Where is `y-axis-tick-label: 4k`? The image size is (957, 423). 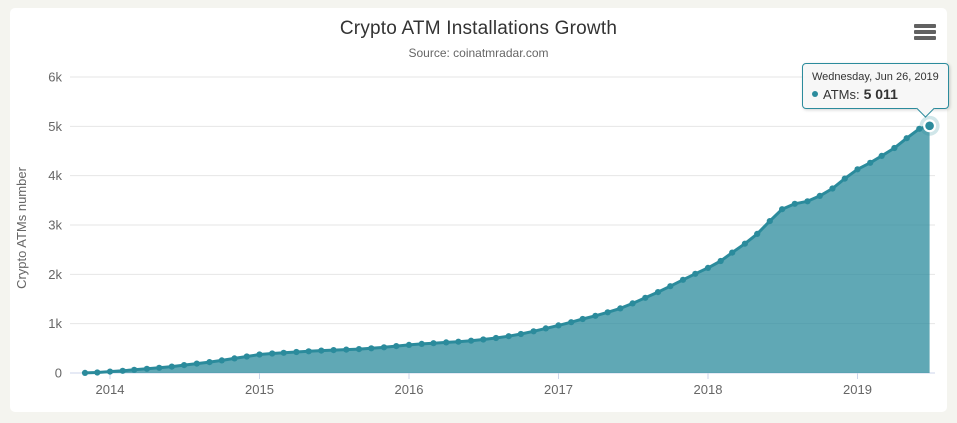
y-axis-tick-label: 4k is located at coordinates (55, 175).